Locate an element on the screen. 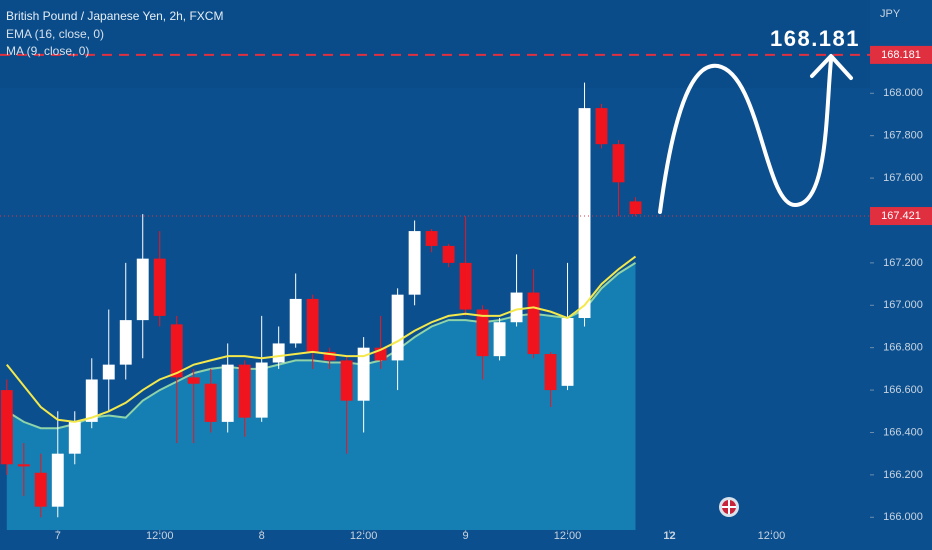 The image size is (932, 550). target-annotation: 168.181 is located at coordinates (815, 38).